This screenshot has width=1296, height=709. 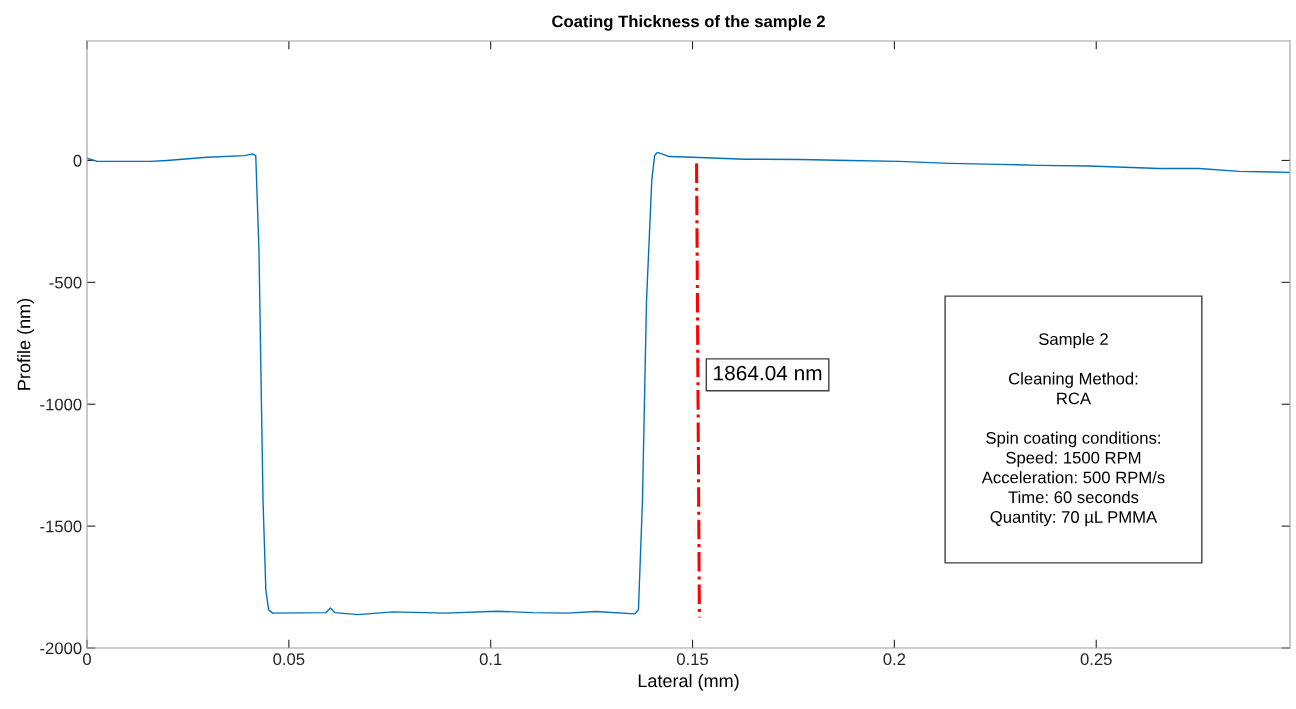 I want to click on x-tick-label: 0, so click(x=87, y=659).